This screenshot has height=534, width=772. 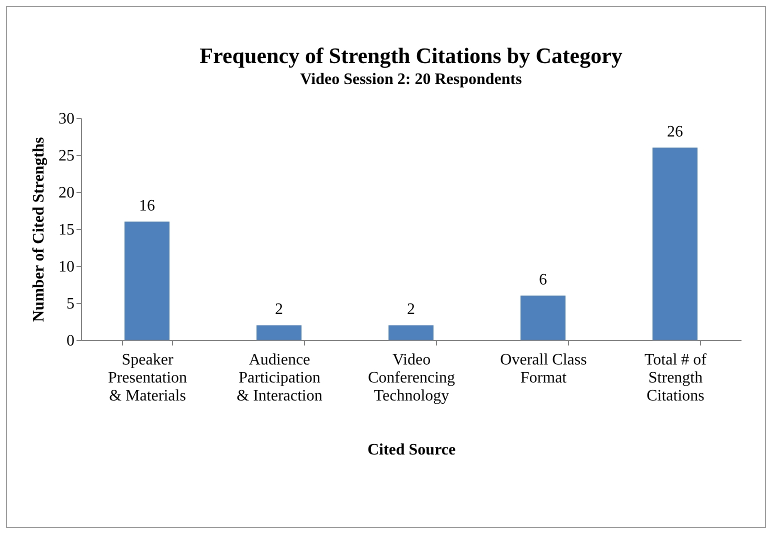 What do you see at coordinates (543, 369) in the screenshot?
I see `x-tick-label: Overall Class Format` at bounding box center [543, 369].